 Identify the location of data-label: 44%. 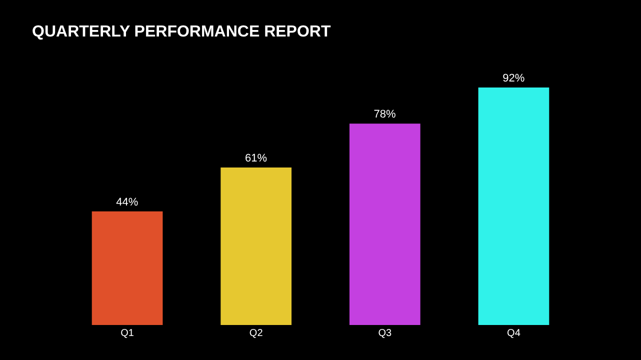
(127, 202).